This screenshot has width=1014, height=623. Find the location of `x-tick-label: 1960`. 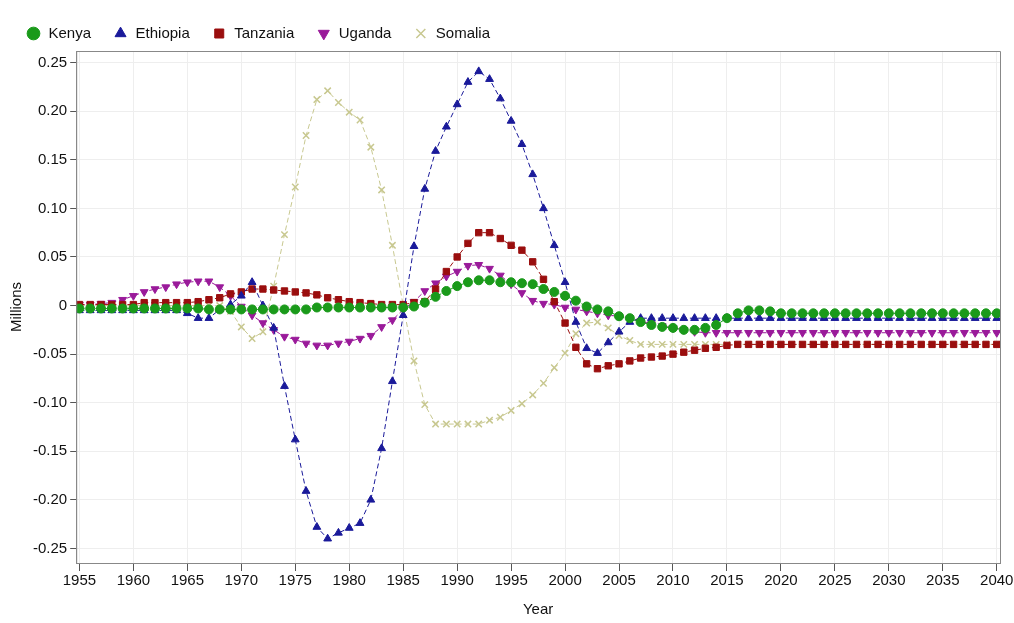

x-tick-label: 1960 is located at coordinates (133, 579).